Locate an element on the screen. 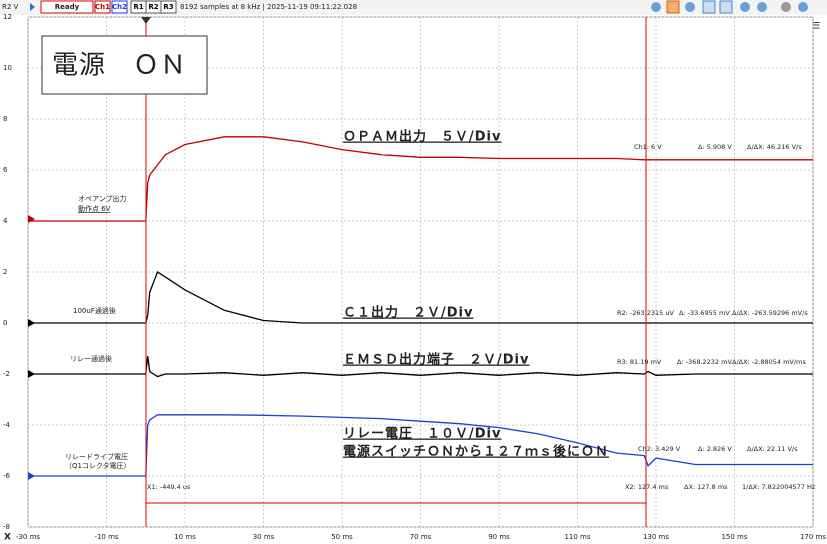 The height and width of the screenshot is (544, 827). annotation: 電源 ＯＮ is located at coordinates (119, 66).